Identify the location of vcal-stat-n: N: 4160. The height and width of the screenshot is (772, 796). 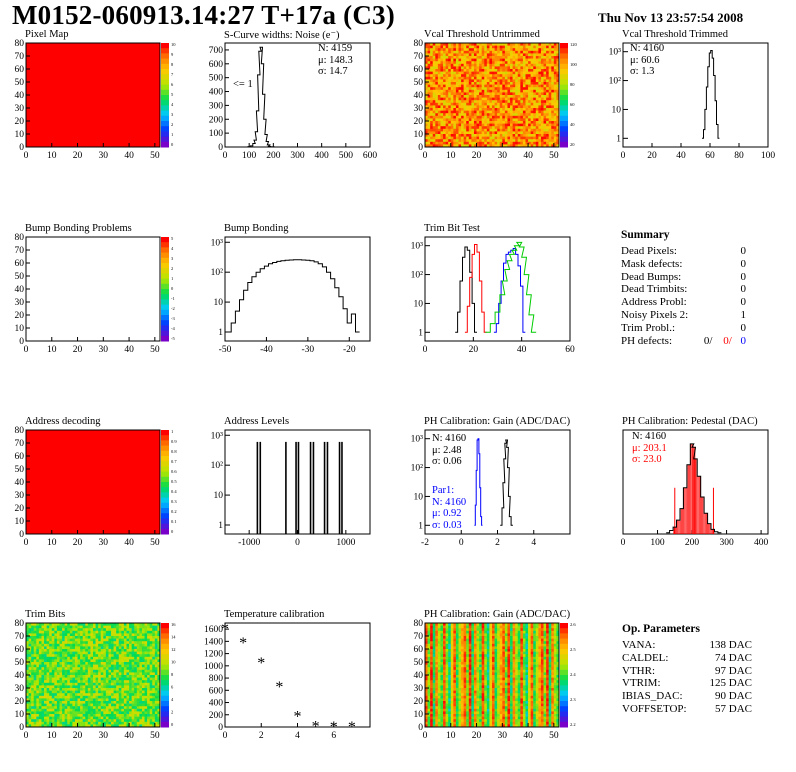
(647, 48).